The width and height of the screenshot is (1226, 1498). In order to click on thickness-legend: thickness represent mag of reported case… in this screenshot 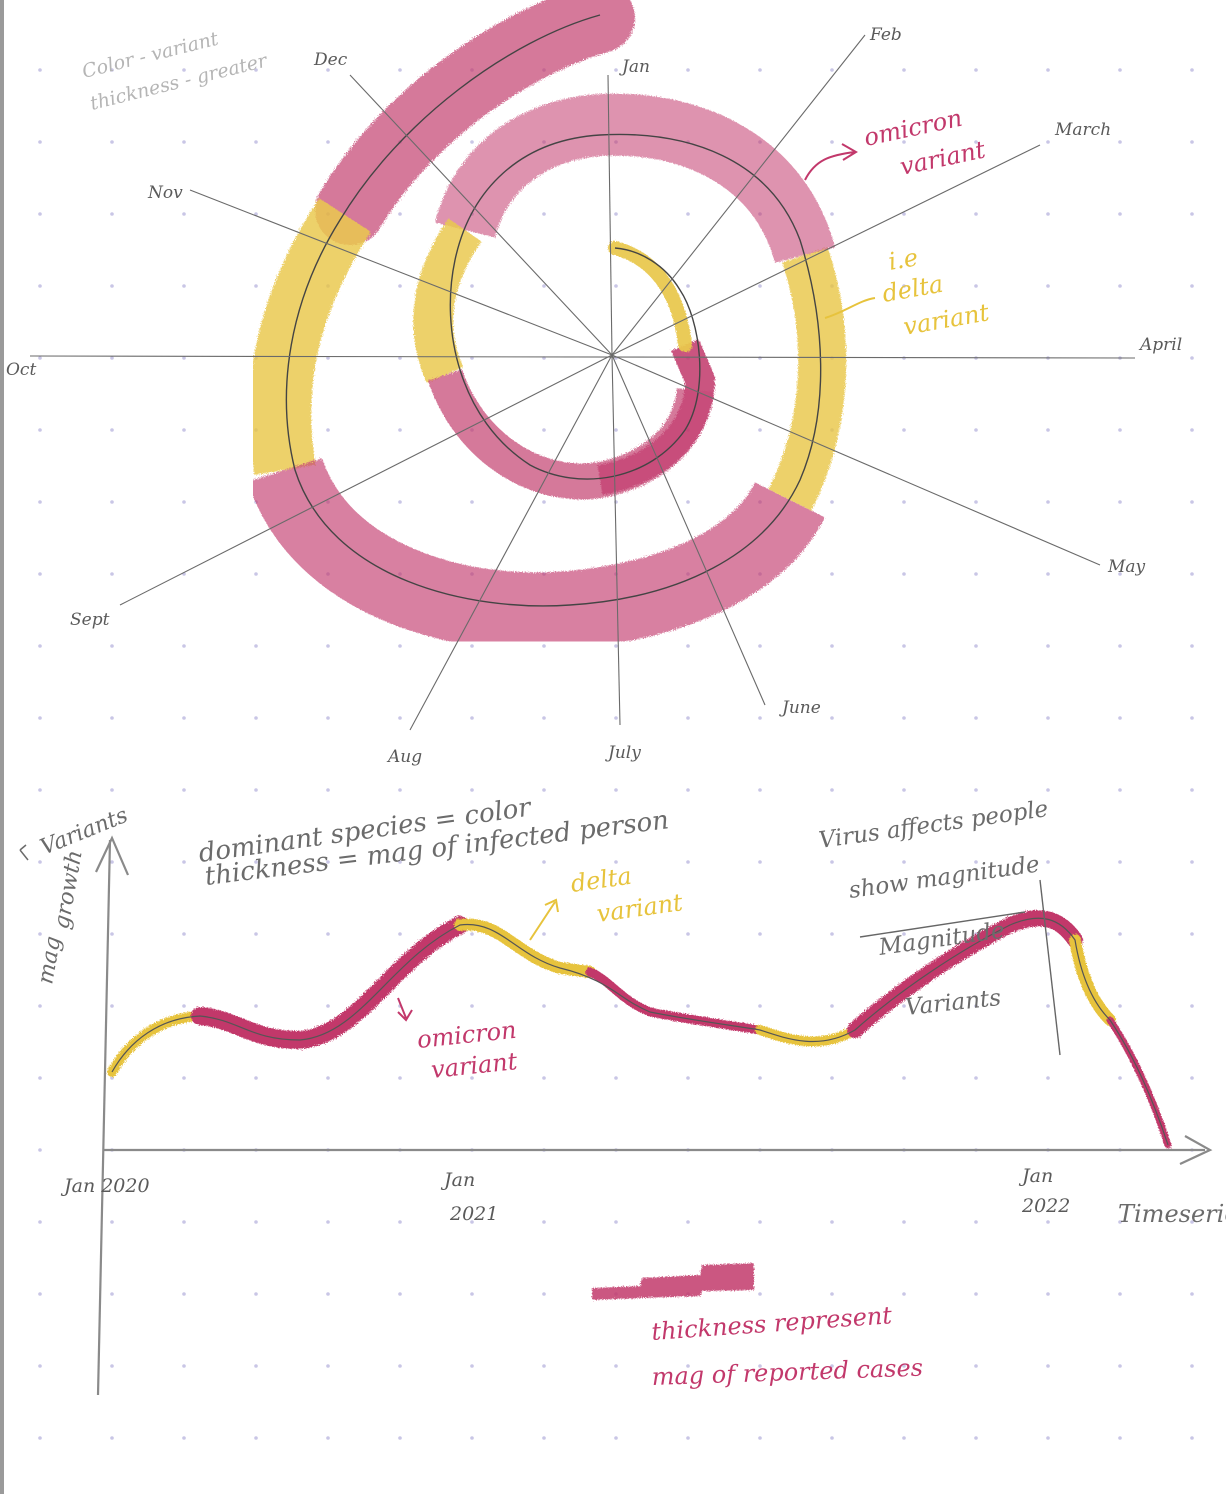, I will do `click(757, 1327)`.